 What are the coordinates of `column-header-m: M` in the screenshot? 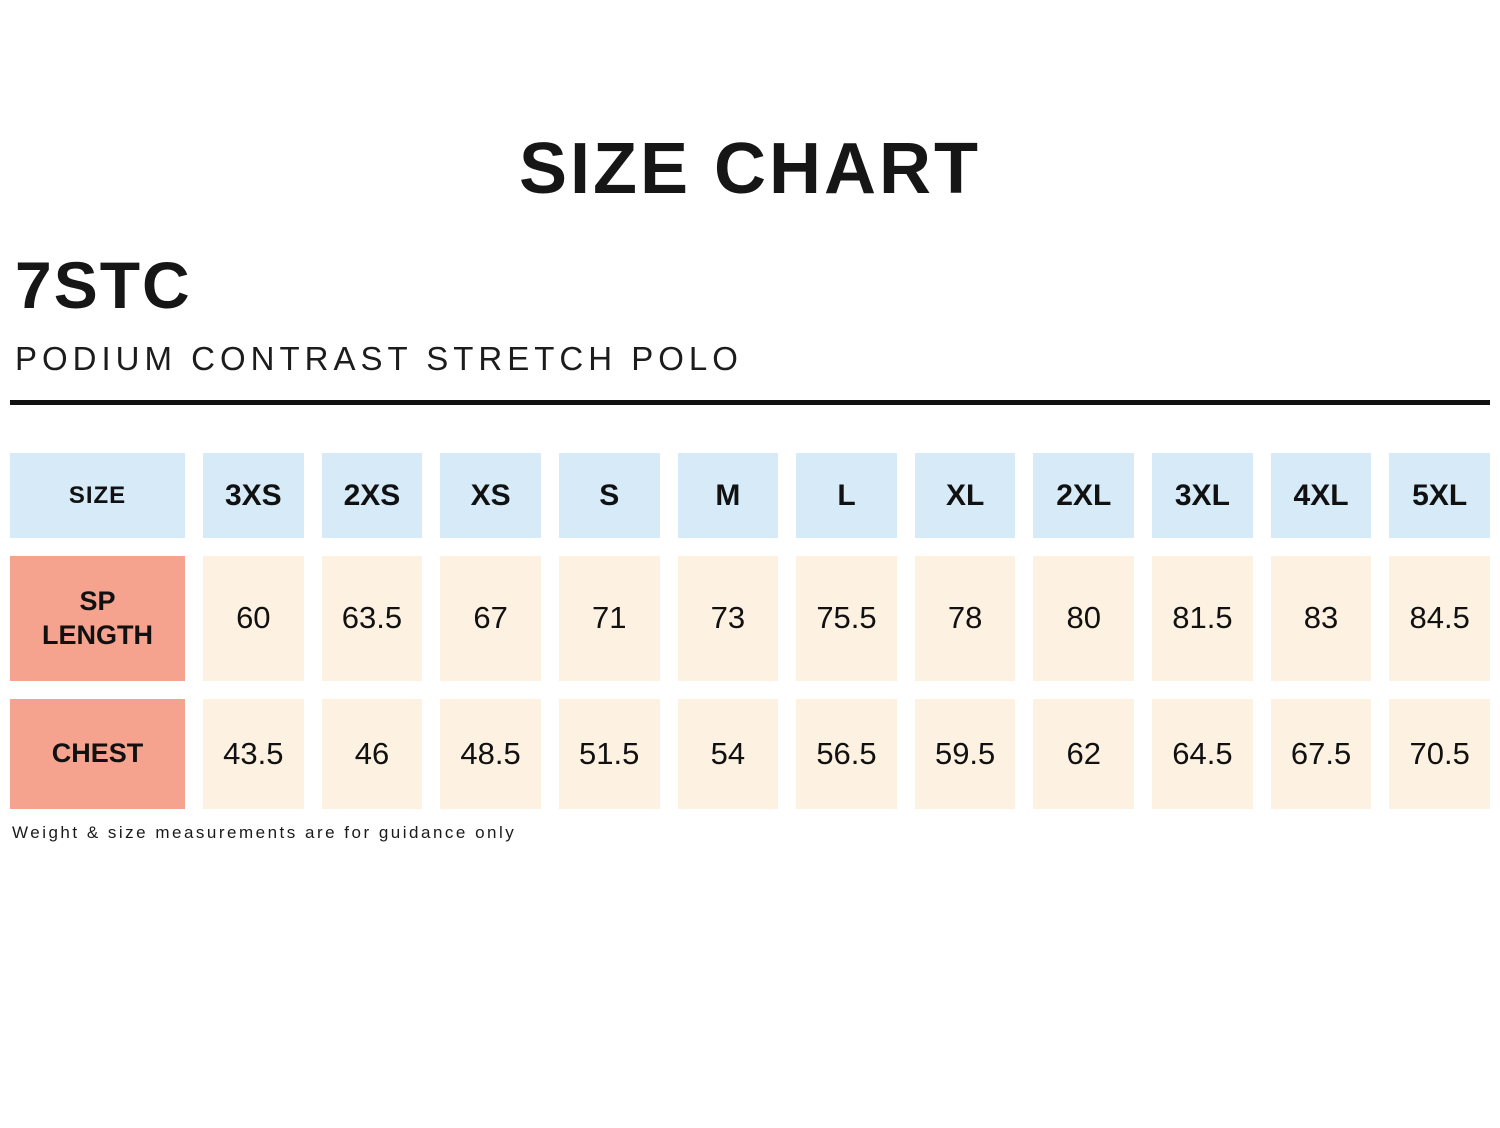 It's located at (728, 495).